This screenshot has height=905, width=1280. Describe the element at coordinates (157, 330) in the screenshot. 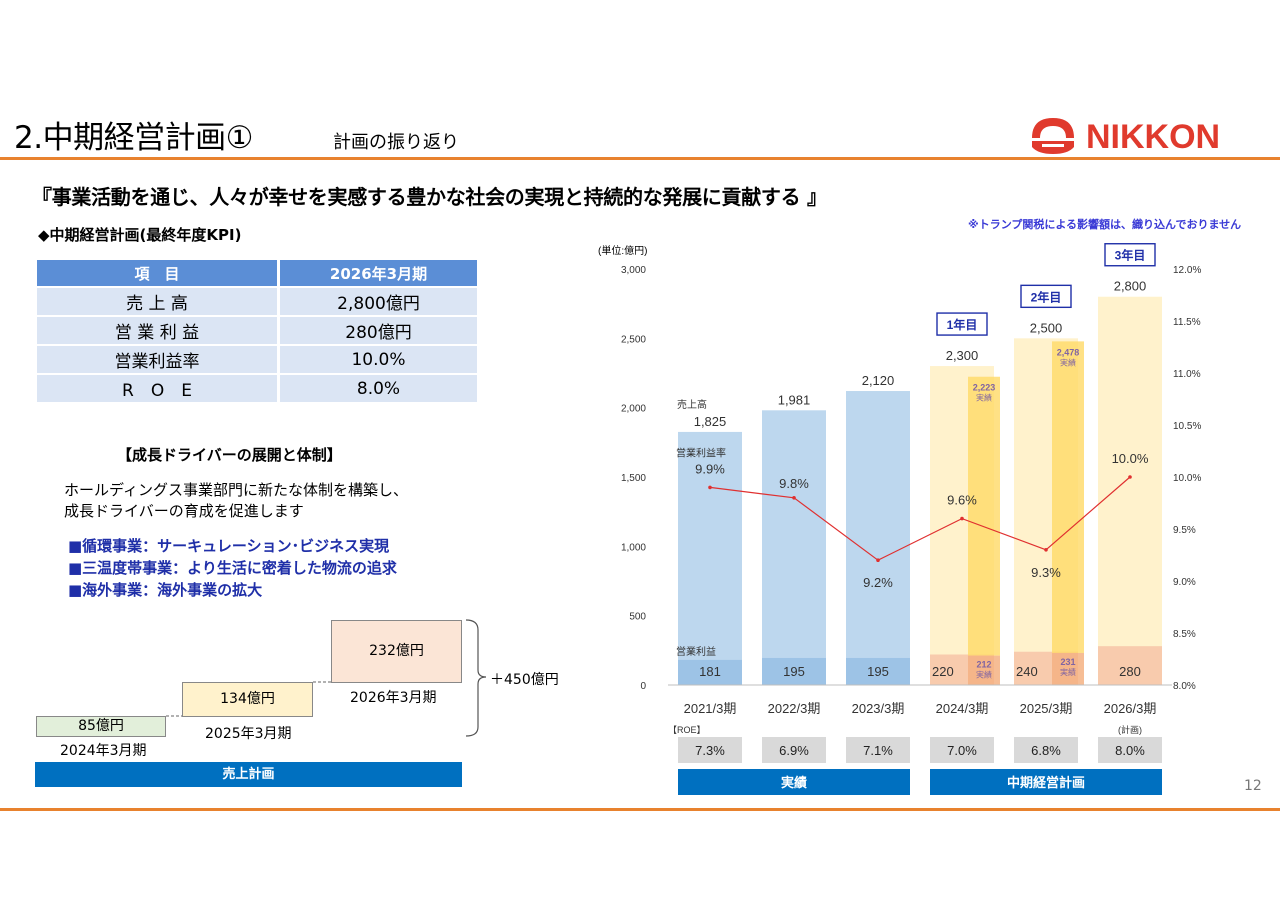

I see `kpi-item: 営 業 利 益` at that location.